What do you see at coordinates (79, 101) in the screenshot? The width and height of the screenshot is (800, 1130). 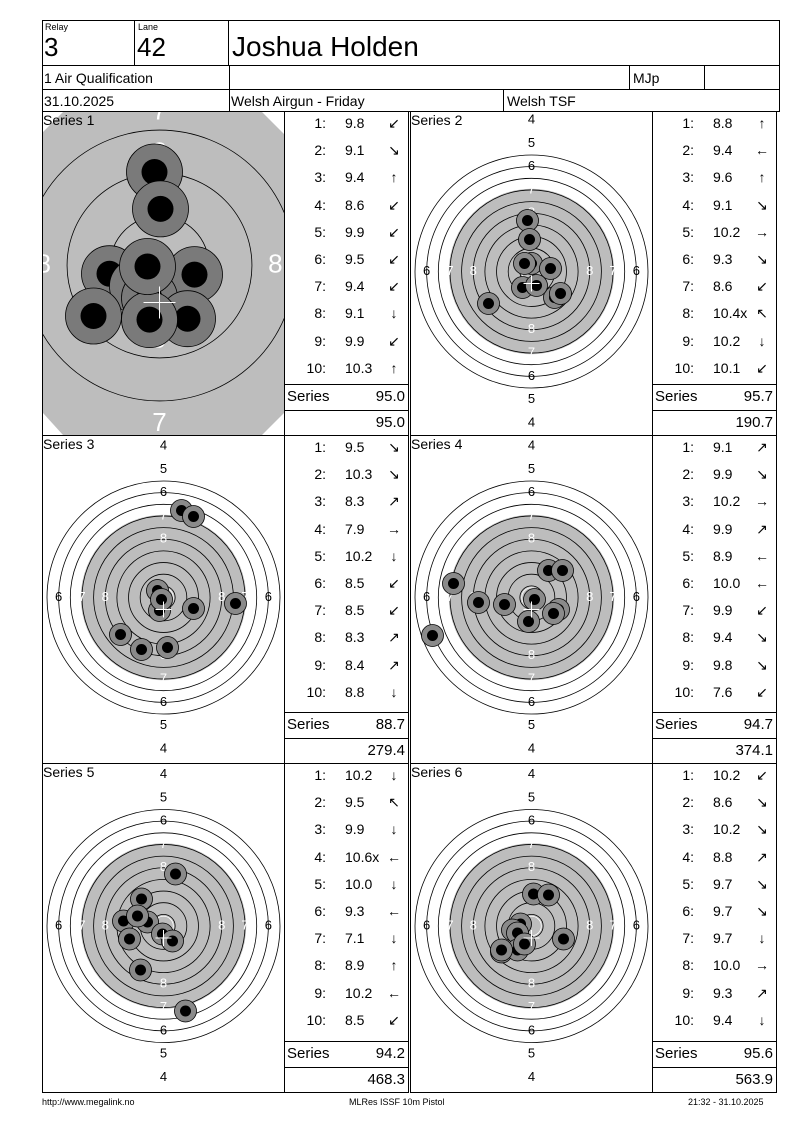 I see `date: 31.10.2025` at bounding box center [79, 101].